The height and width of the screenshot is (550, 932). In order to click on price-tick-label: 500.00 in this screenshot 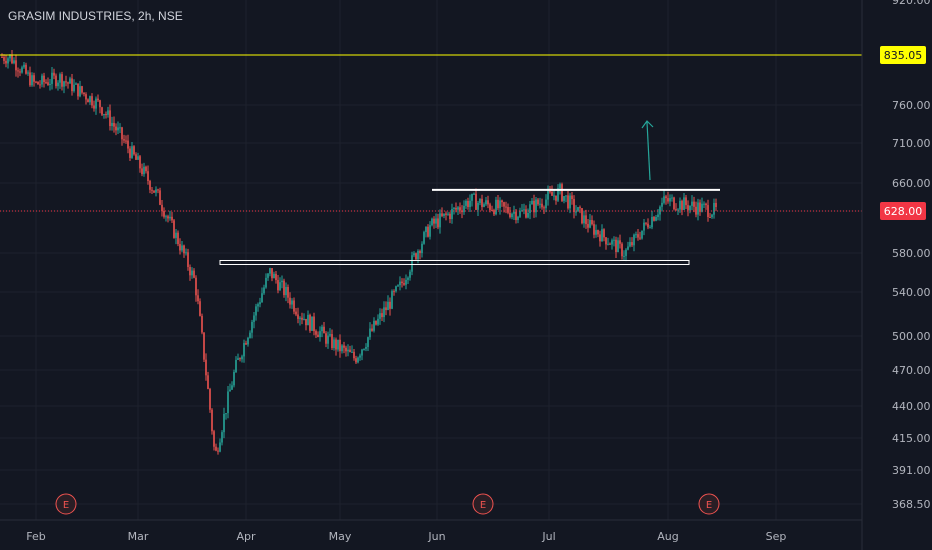, I will do `click(911, 336)`.